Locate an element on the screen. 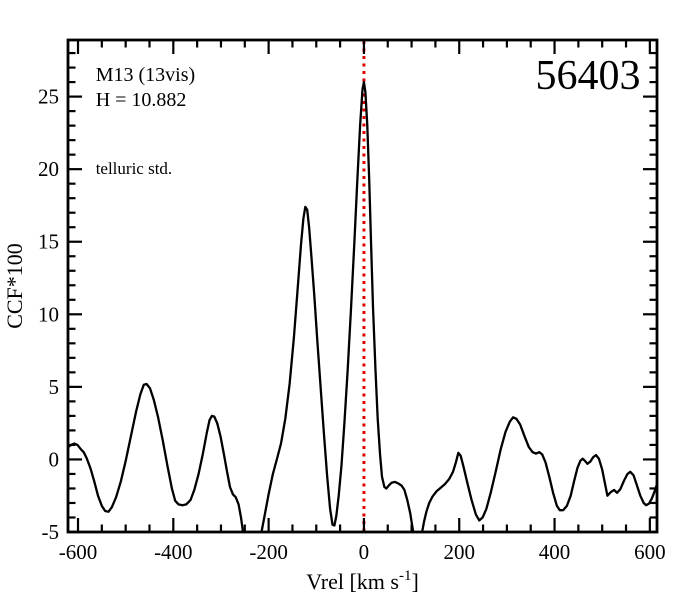 This screenshot has width=675, height=605. x-tick-label: -600 is located at coordinates (78, 552).